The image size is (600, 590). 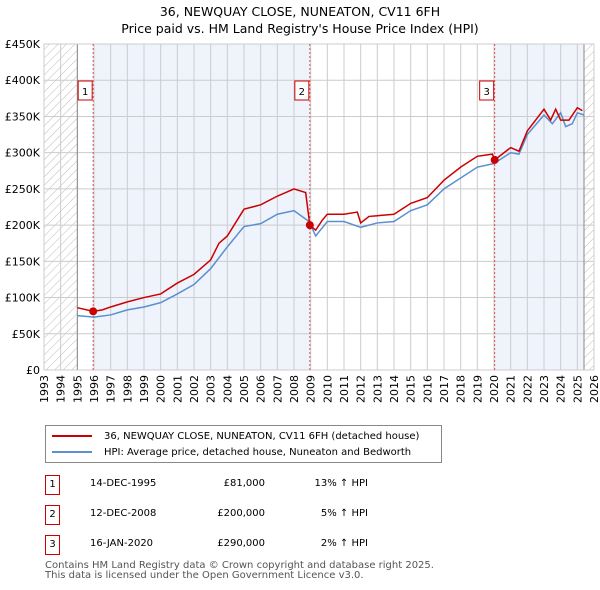 What do you see at coordinates (111, 389) in the screenshot?
I see `x-tick-label: 1997` at bounding box center [111, 389].